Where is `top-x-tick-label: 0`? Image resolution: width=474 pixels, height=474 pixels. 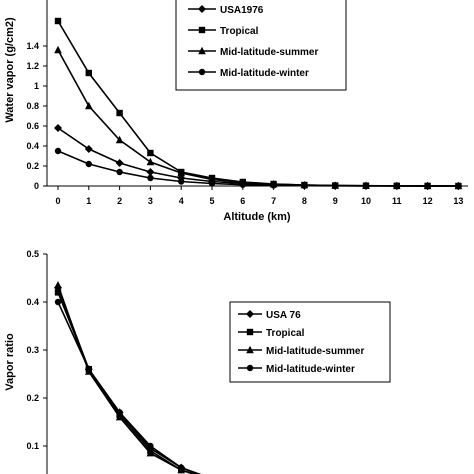
top-x-tick-label: 0 is located at coordinates (57, 201).